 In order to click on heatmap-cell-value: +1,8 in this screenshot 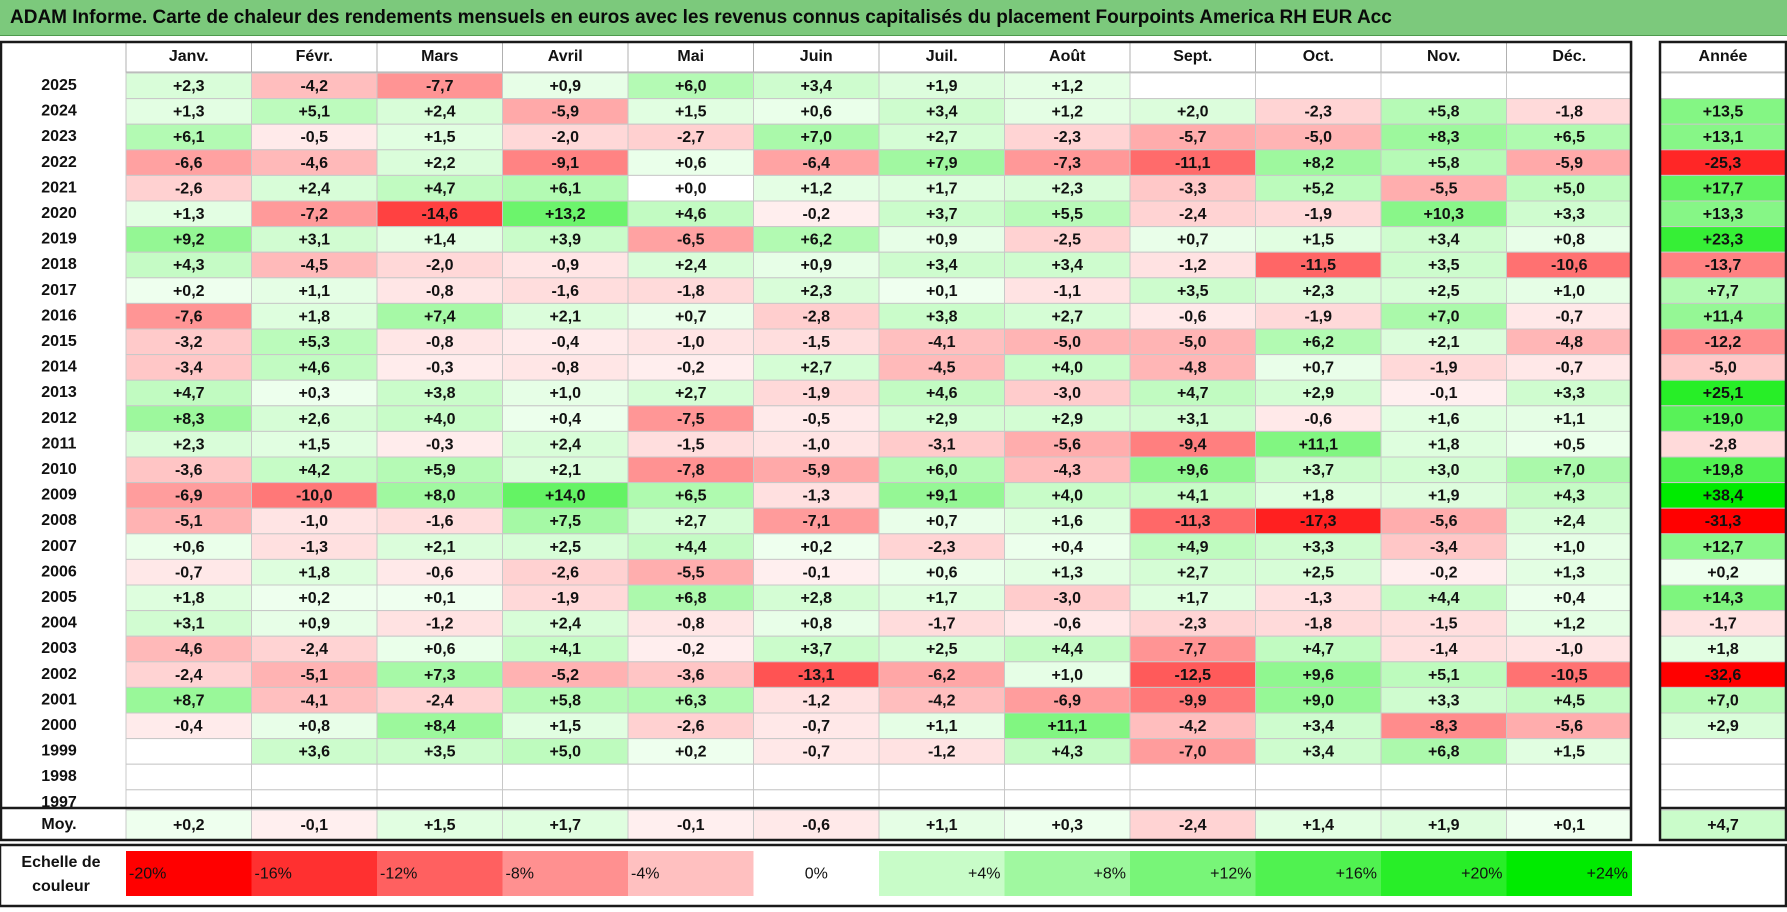, I will do `click(314, 572)`.